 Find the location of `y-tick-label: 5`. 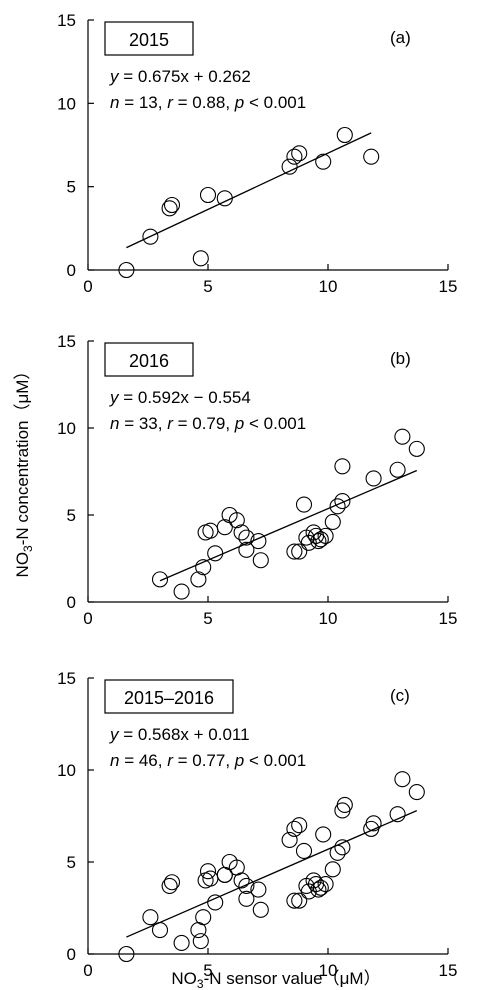

y-tick-label: 5 is located at coordinates (71, 187).